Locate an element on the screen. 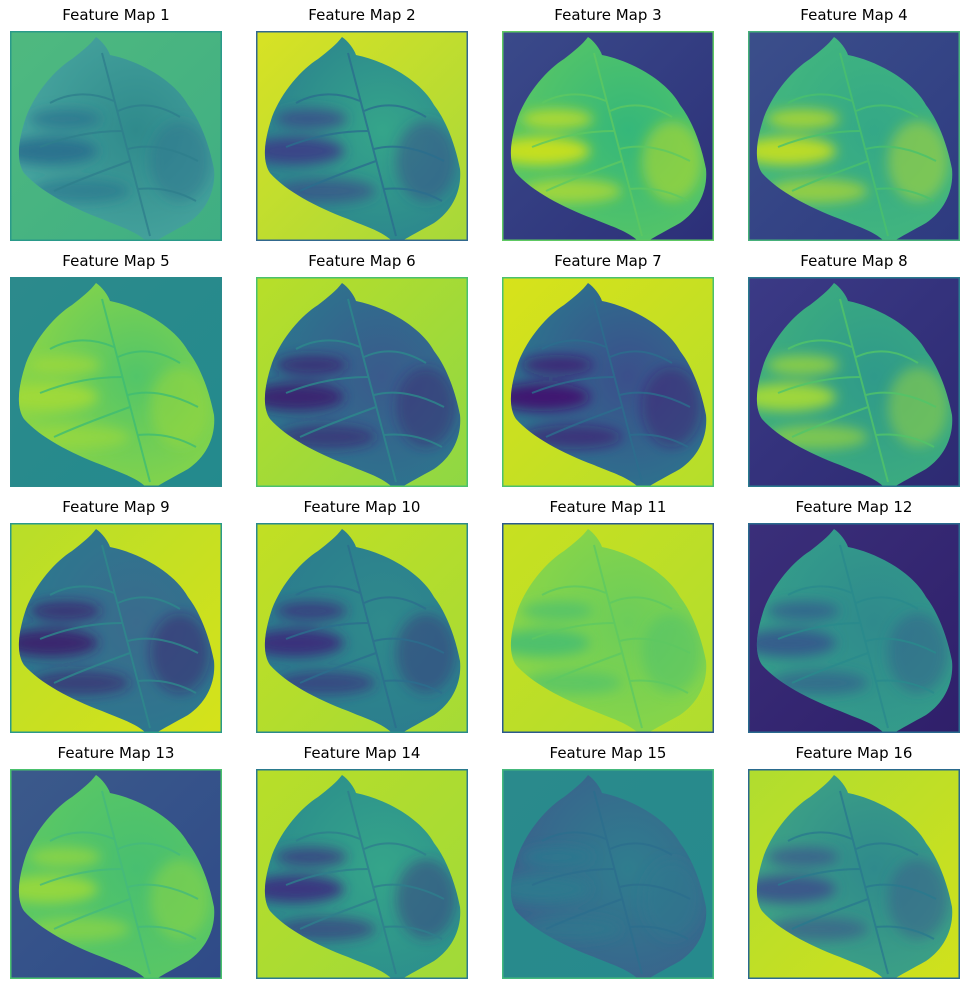 The image size is (968, 989). feature-map-panel: Feature Map 2 is located at coordinates (362, 122).